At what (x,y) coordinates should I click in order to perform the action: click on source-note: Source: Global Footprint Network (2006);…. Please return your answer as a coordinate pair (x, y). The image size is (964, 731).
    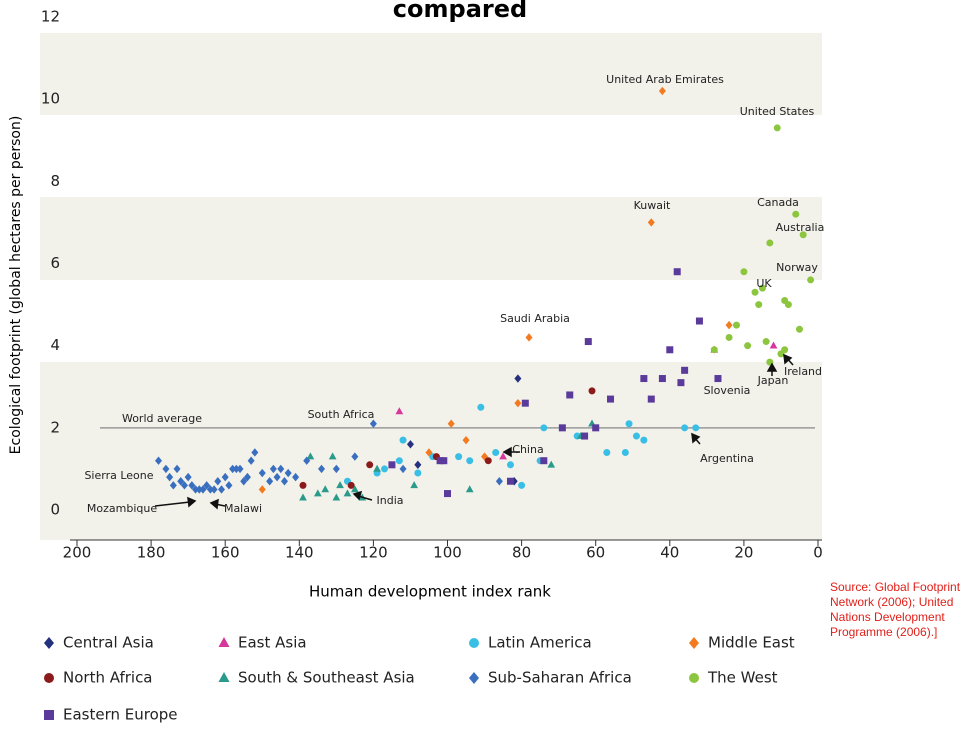
    Looking at the image, I should click on (895, 609).